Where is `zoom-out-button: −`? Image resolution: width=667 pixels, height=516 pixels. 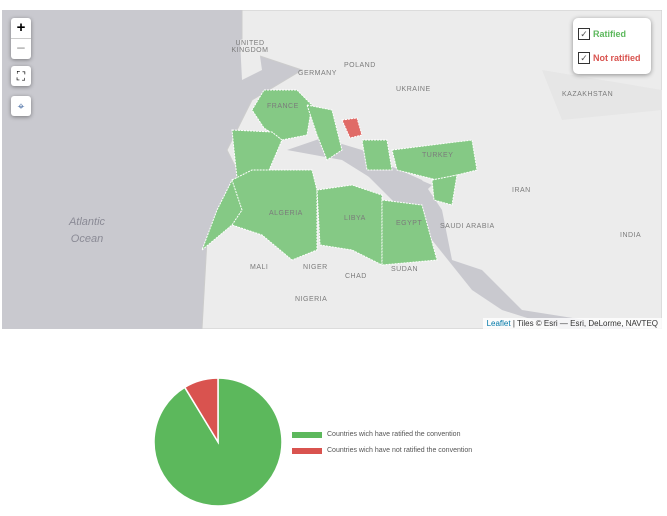
zoom-out-button: − is located at coordinates (21, 48).